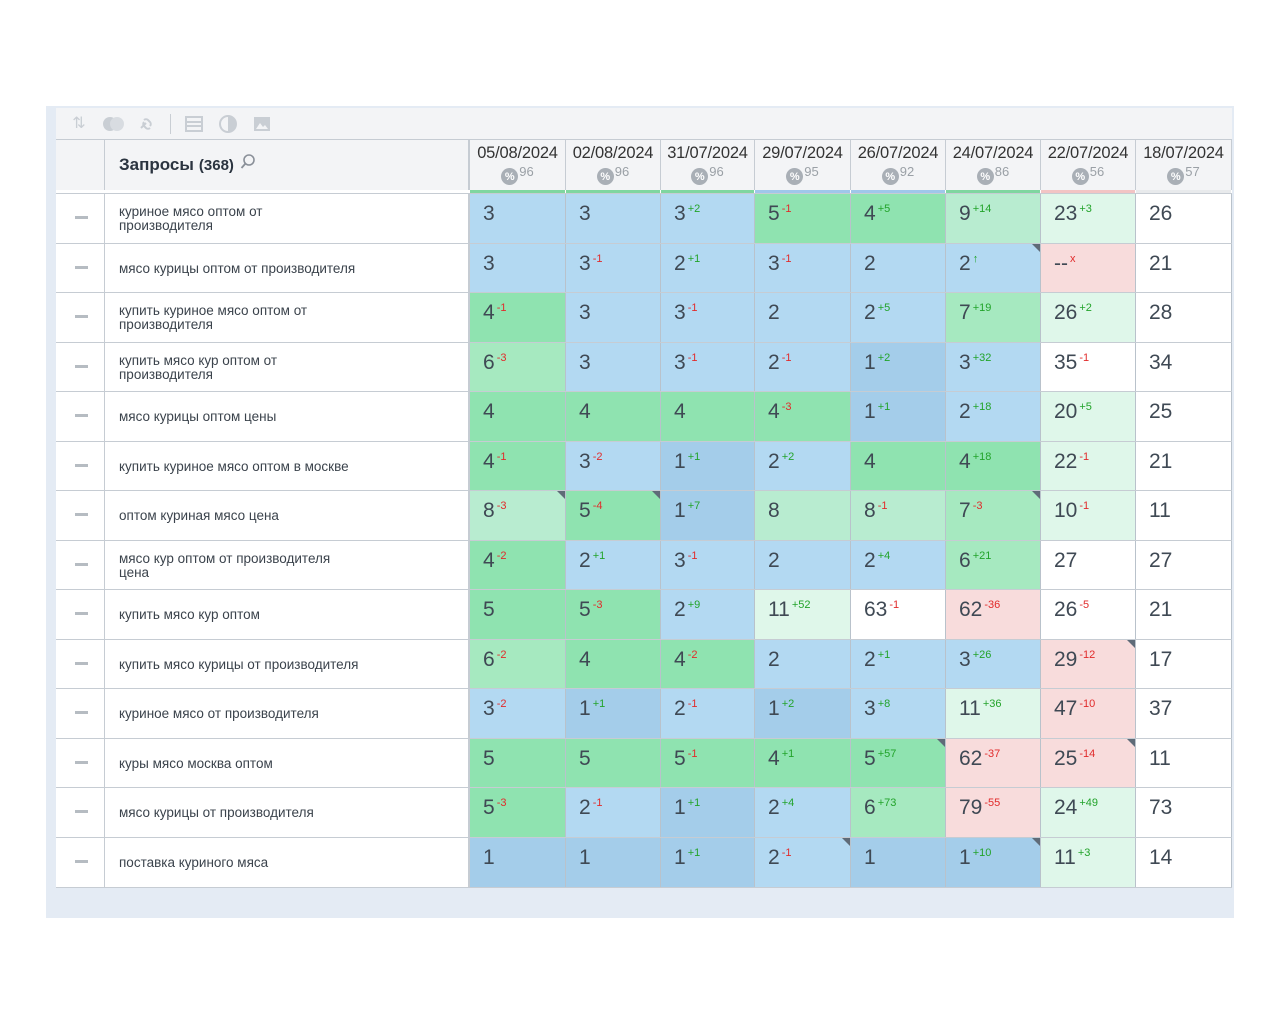 This screenshot has height=1024, width=1280. Describe the element at coordinates (287, 218) in the screenshot. I see `query-cell: куриное мясо оптом от производителя` at that location.